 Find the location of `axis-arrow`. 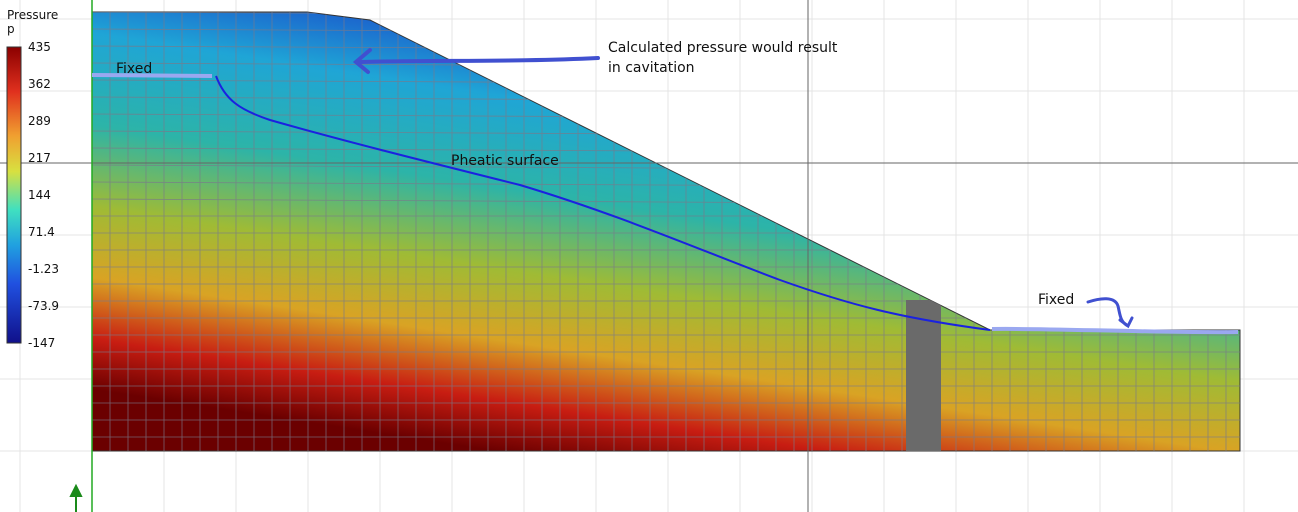

axis-arrow is located at coordinates (76, 497).